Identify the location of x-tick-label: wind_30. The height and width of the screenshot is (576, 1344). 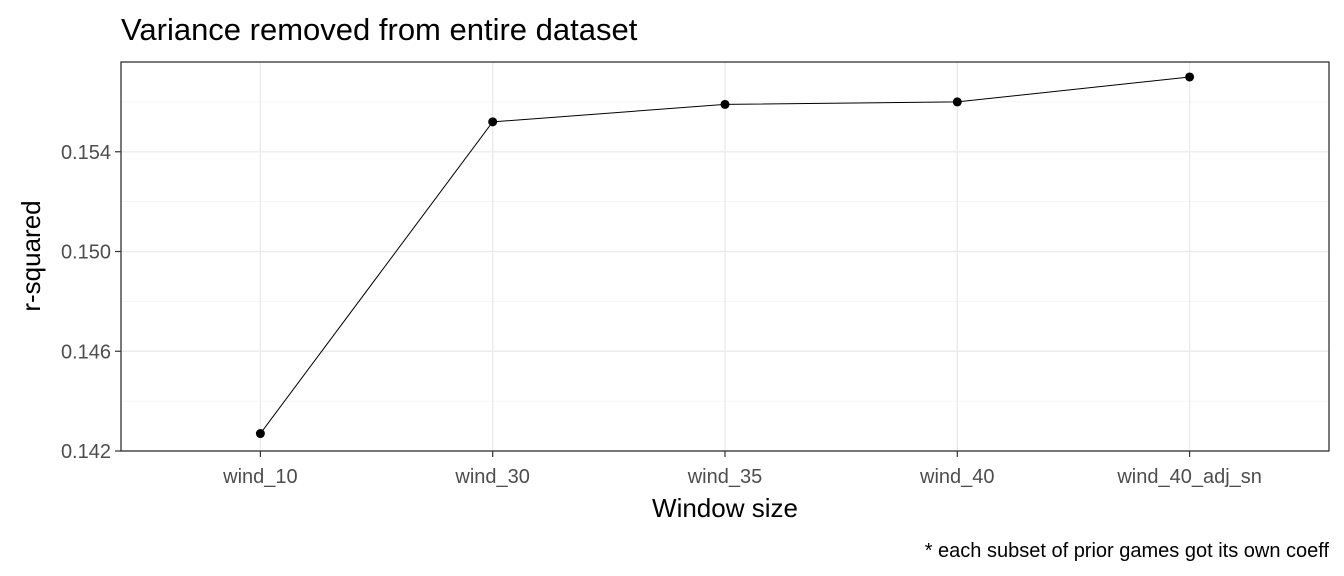
(492, 477).